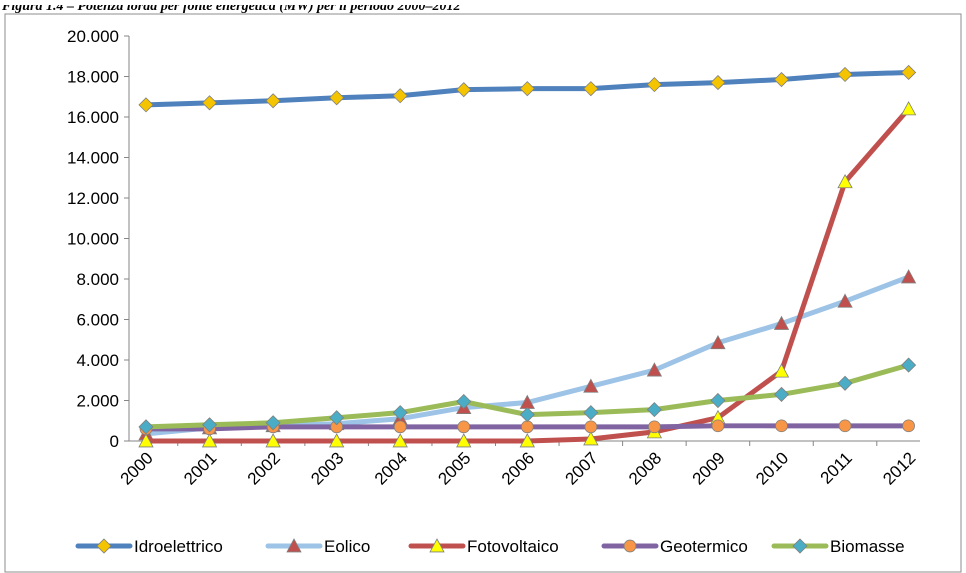 The height and width of the screenshot is (573, 966). What do you see at coordinates (93, 239) in the screenshot?
I see `y-tick-label: 10.000` at bounding box center [93, 239].